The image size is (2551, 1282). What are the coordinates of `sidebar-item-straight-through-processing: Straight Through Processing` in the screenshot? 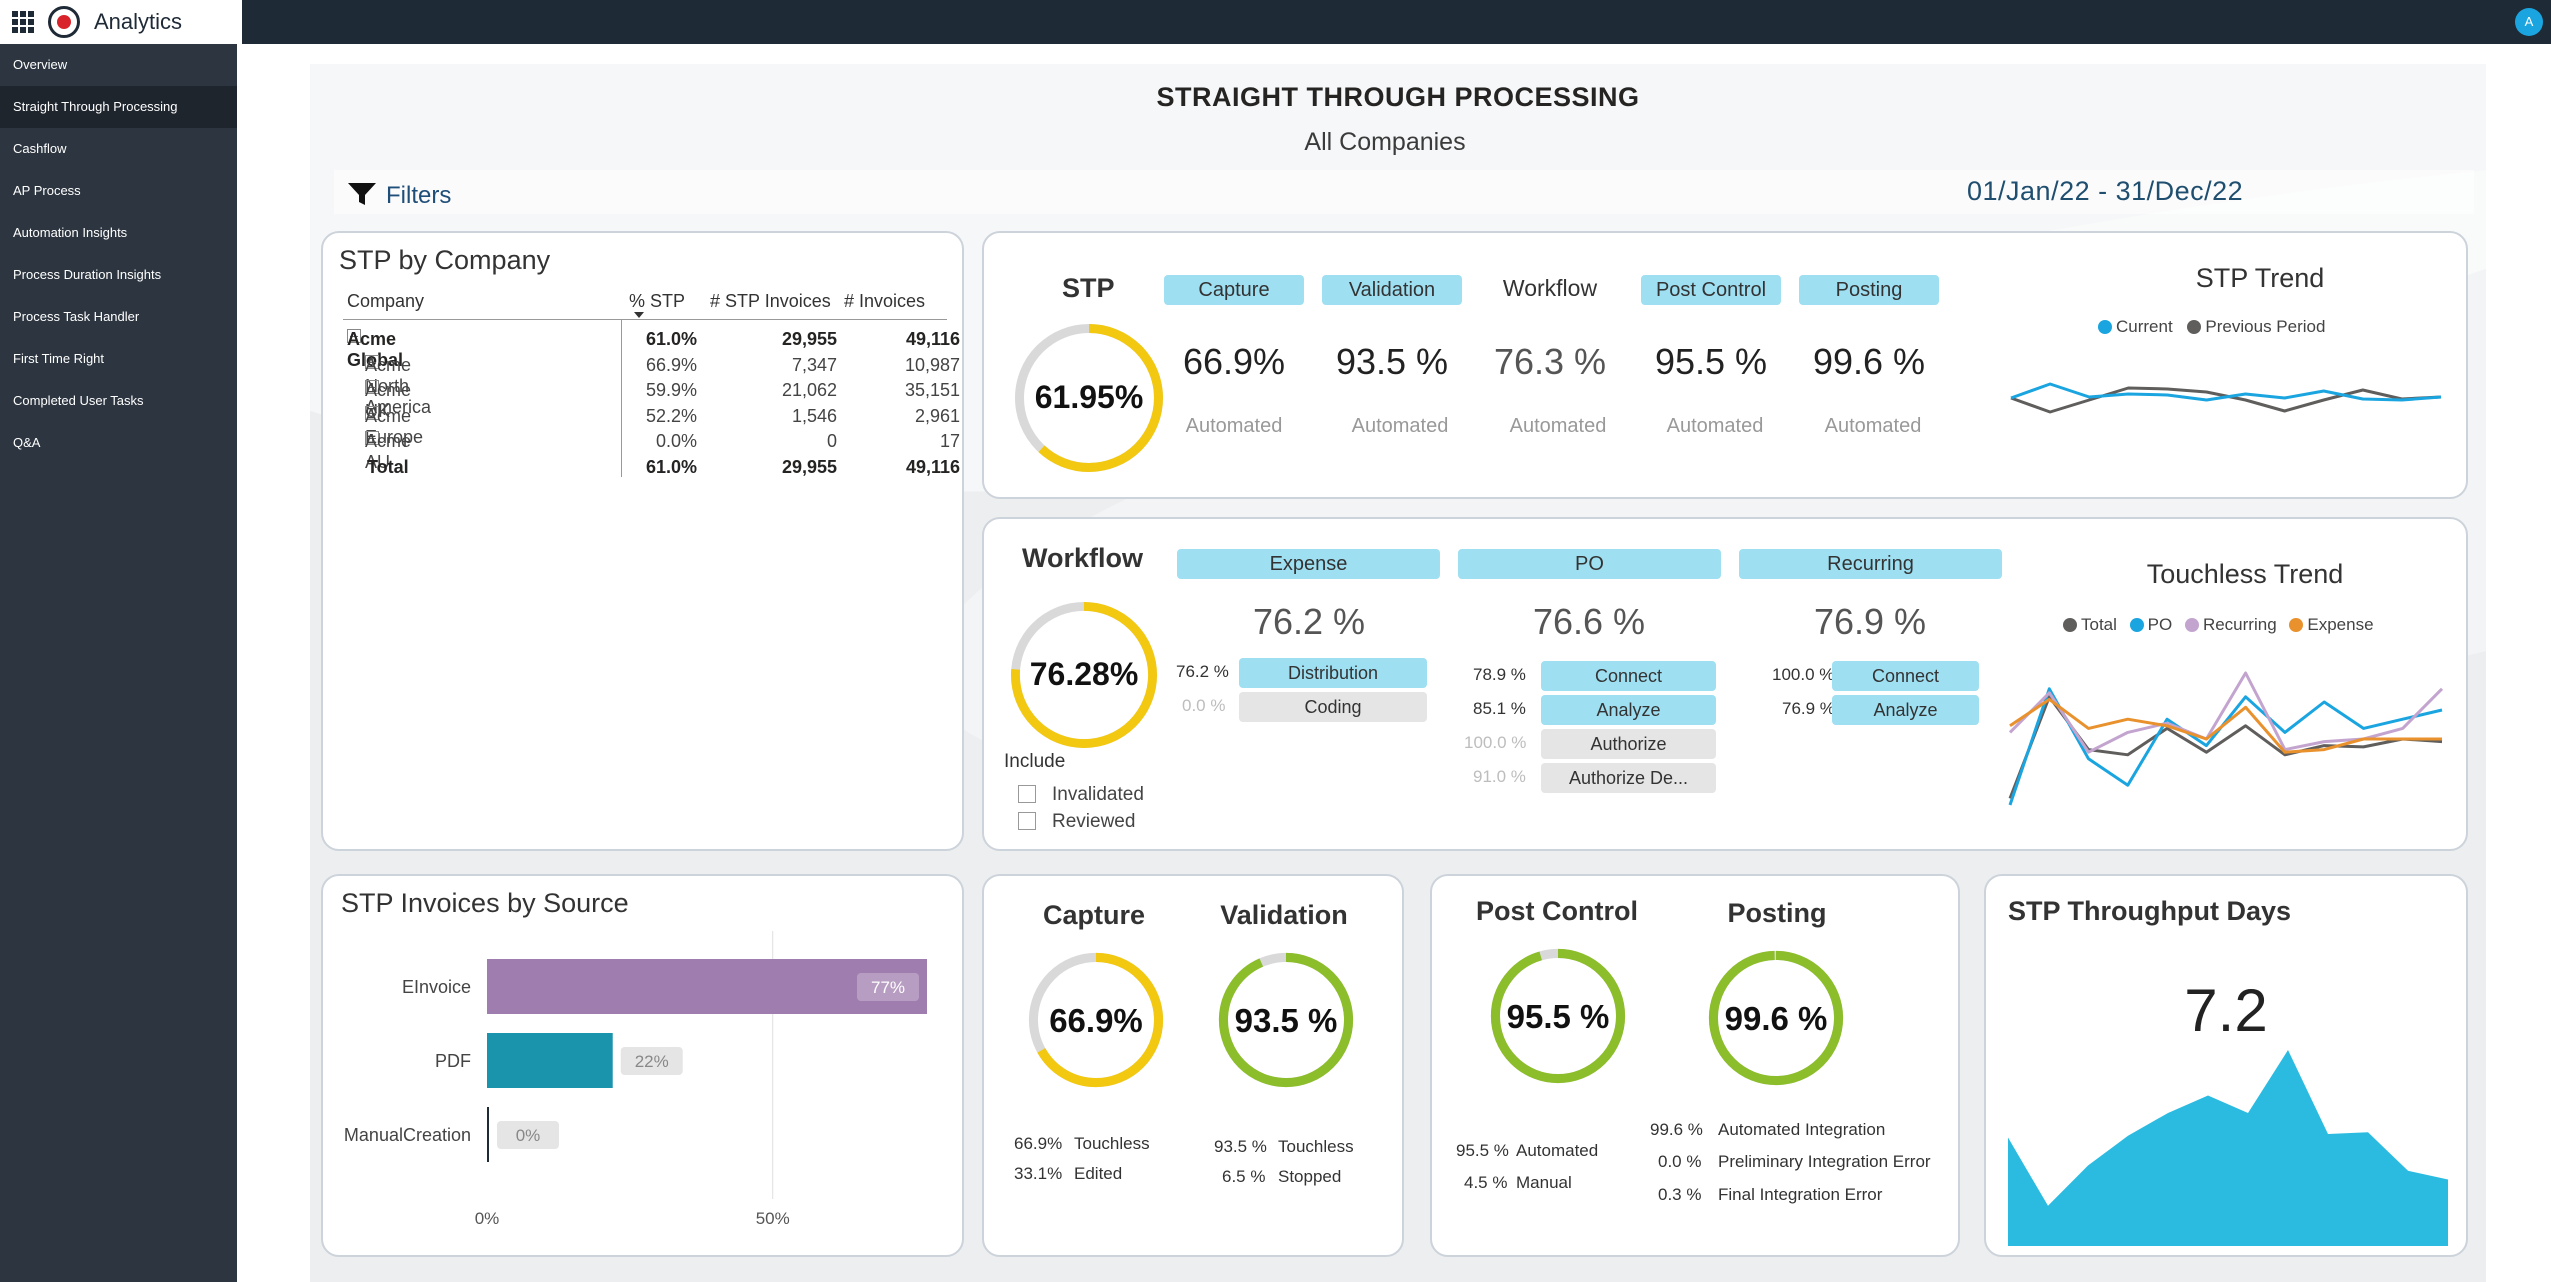 It's located at (118, 107).